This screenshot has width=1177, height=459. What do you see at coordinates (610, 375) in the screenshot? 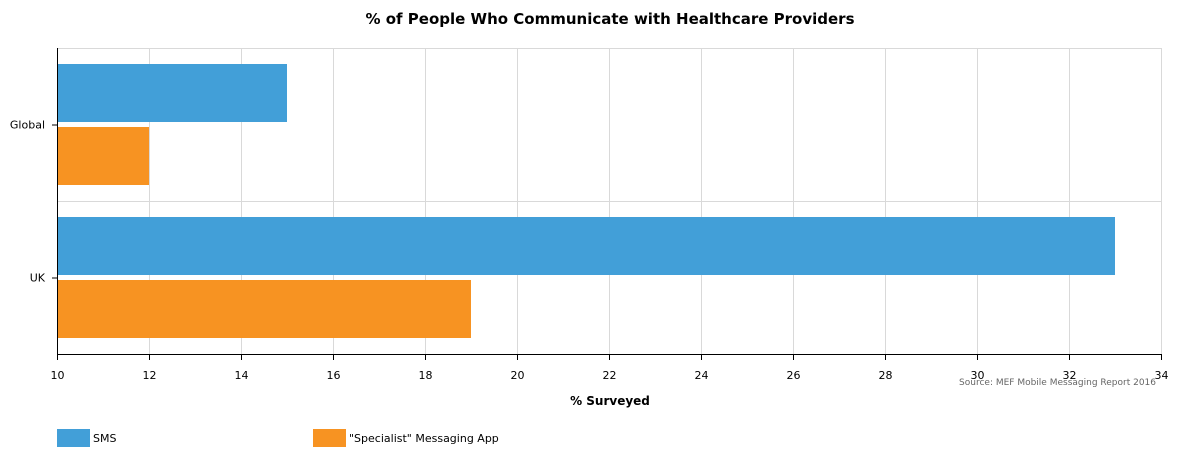
I see `x-tick-label: 22` at bounding box center [610, 375].